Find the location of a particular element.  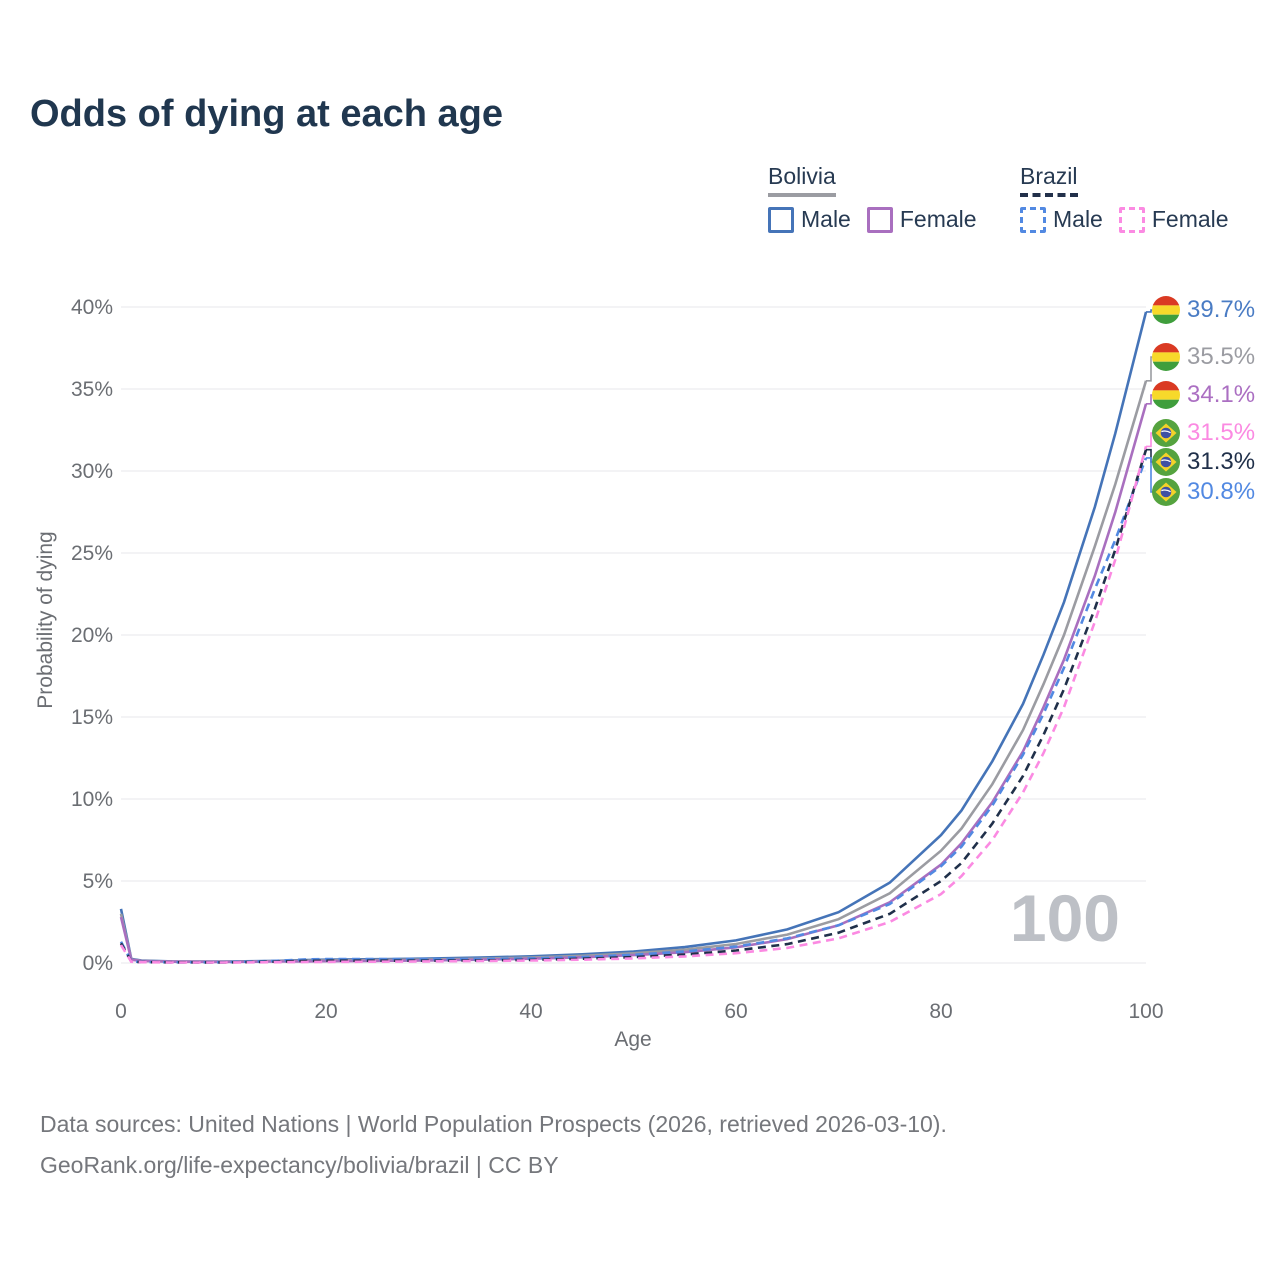

end-label-connector-bolivia is located at coordinates (1151, 369).